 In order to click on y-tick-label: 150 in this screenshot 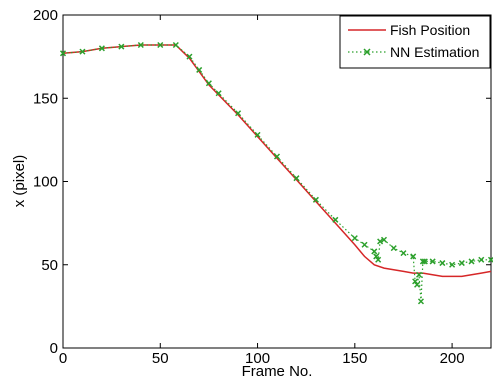, I will do `click(45, 98)`.